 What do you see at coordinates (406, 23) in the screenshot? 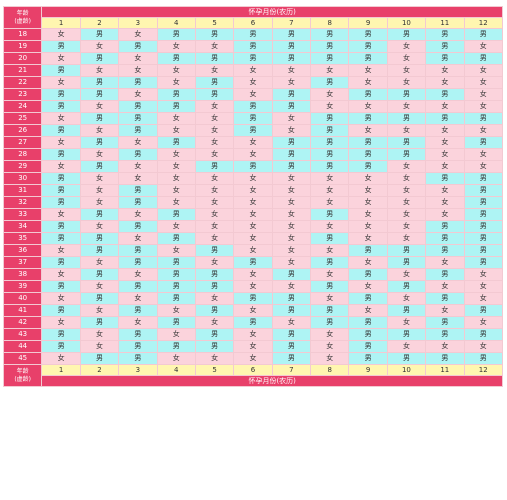
I see `header-month-10: 10` at bounding box center [406, 23].